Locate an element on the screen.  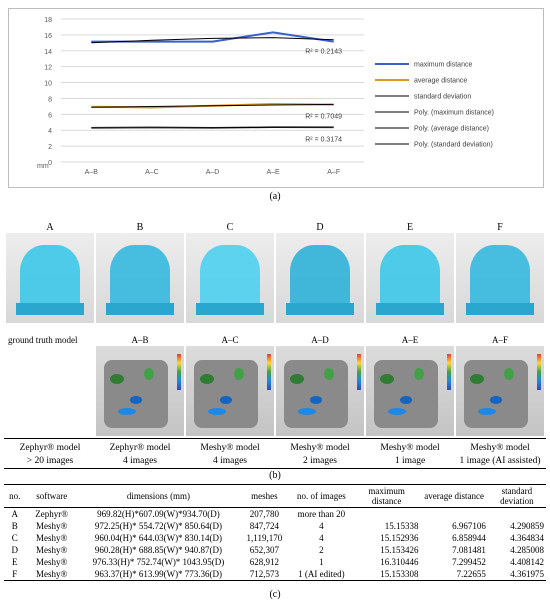
header-software: software is located at coordinates (51, 496).